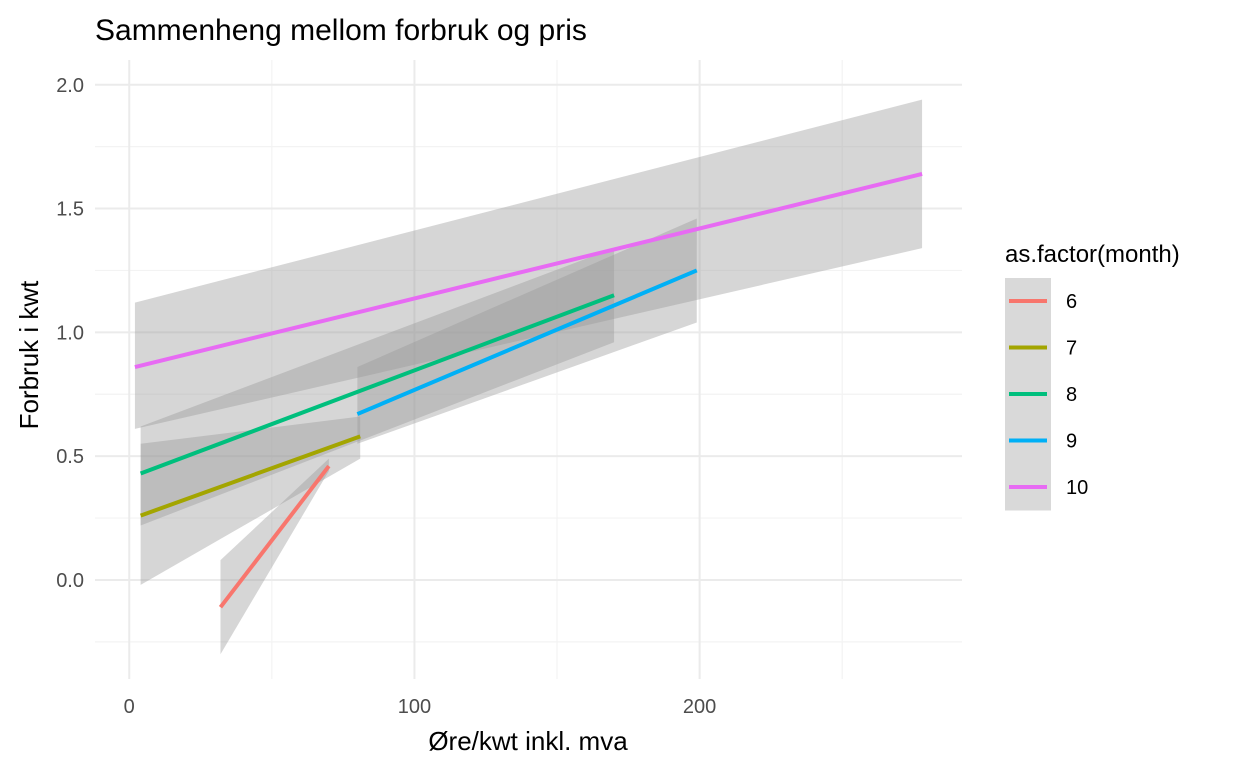  I want to click on x-tick-label: 0, so click(129, 707).